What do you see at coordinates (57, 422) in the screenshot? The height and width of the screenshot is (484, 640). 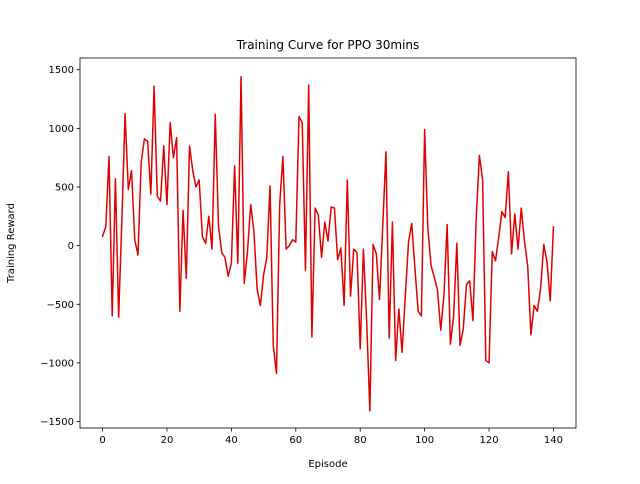 I see `y-tick-label: −1500` at bounding box center [57, 422].